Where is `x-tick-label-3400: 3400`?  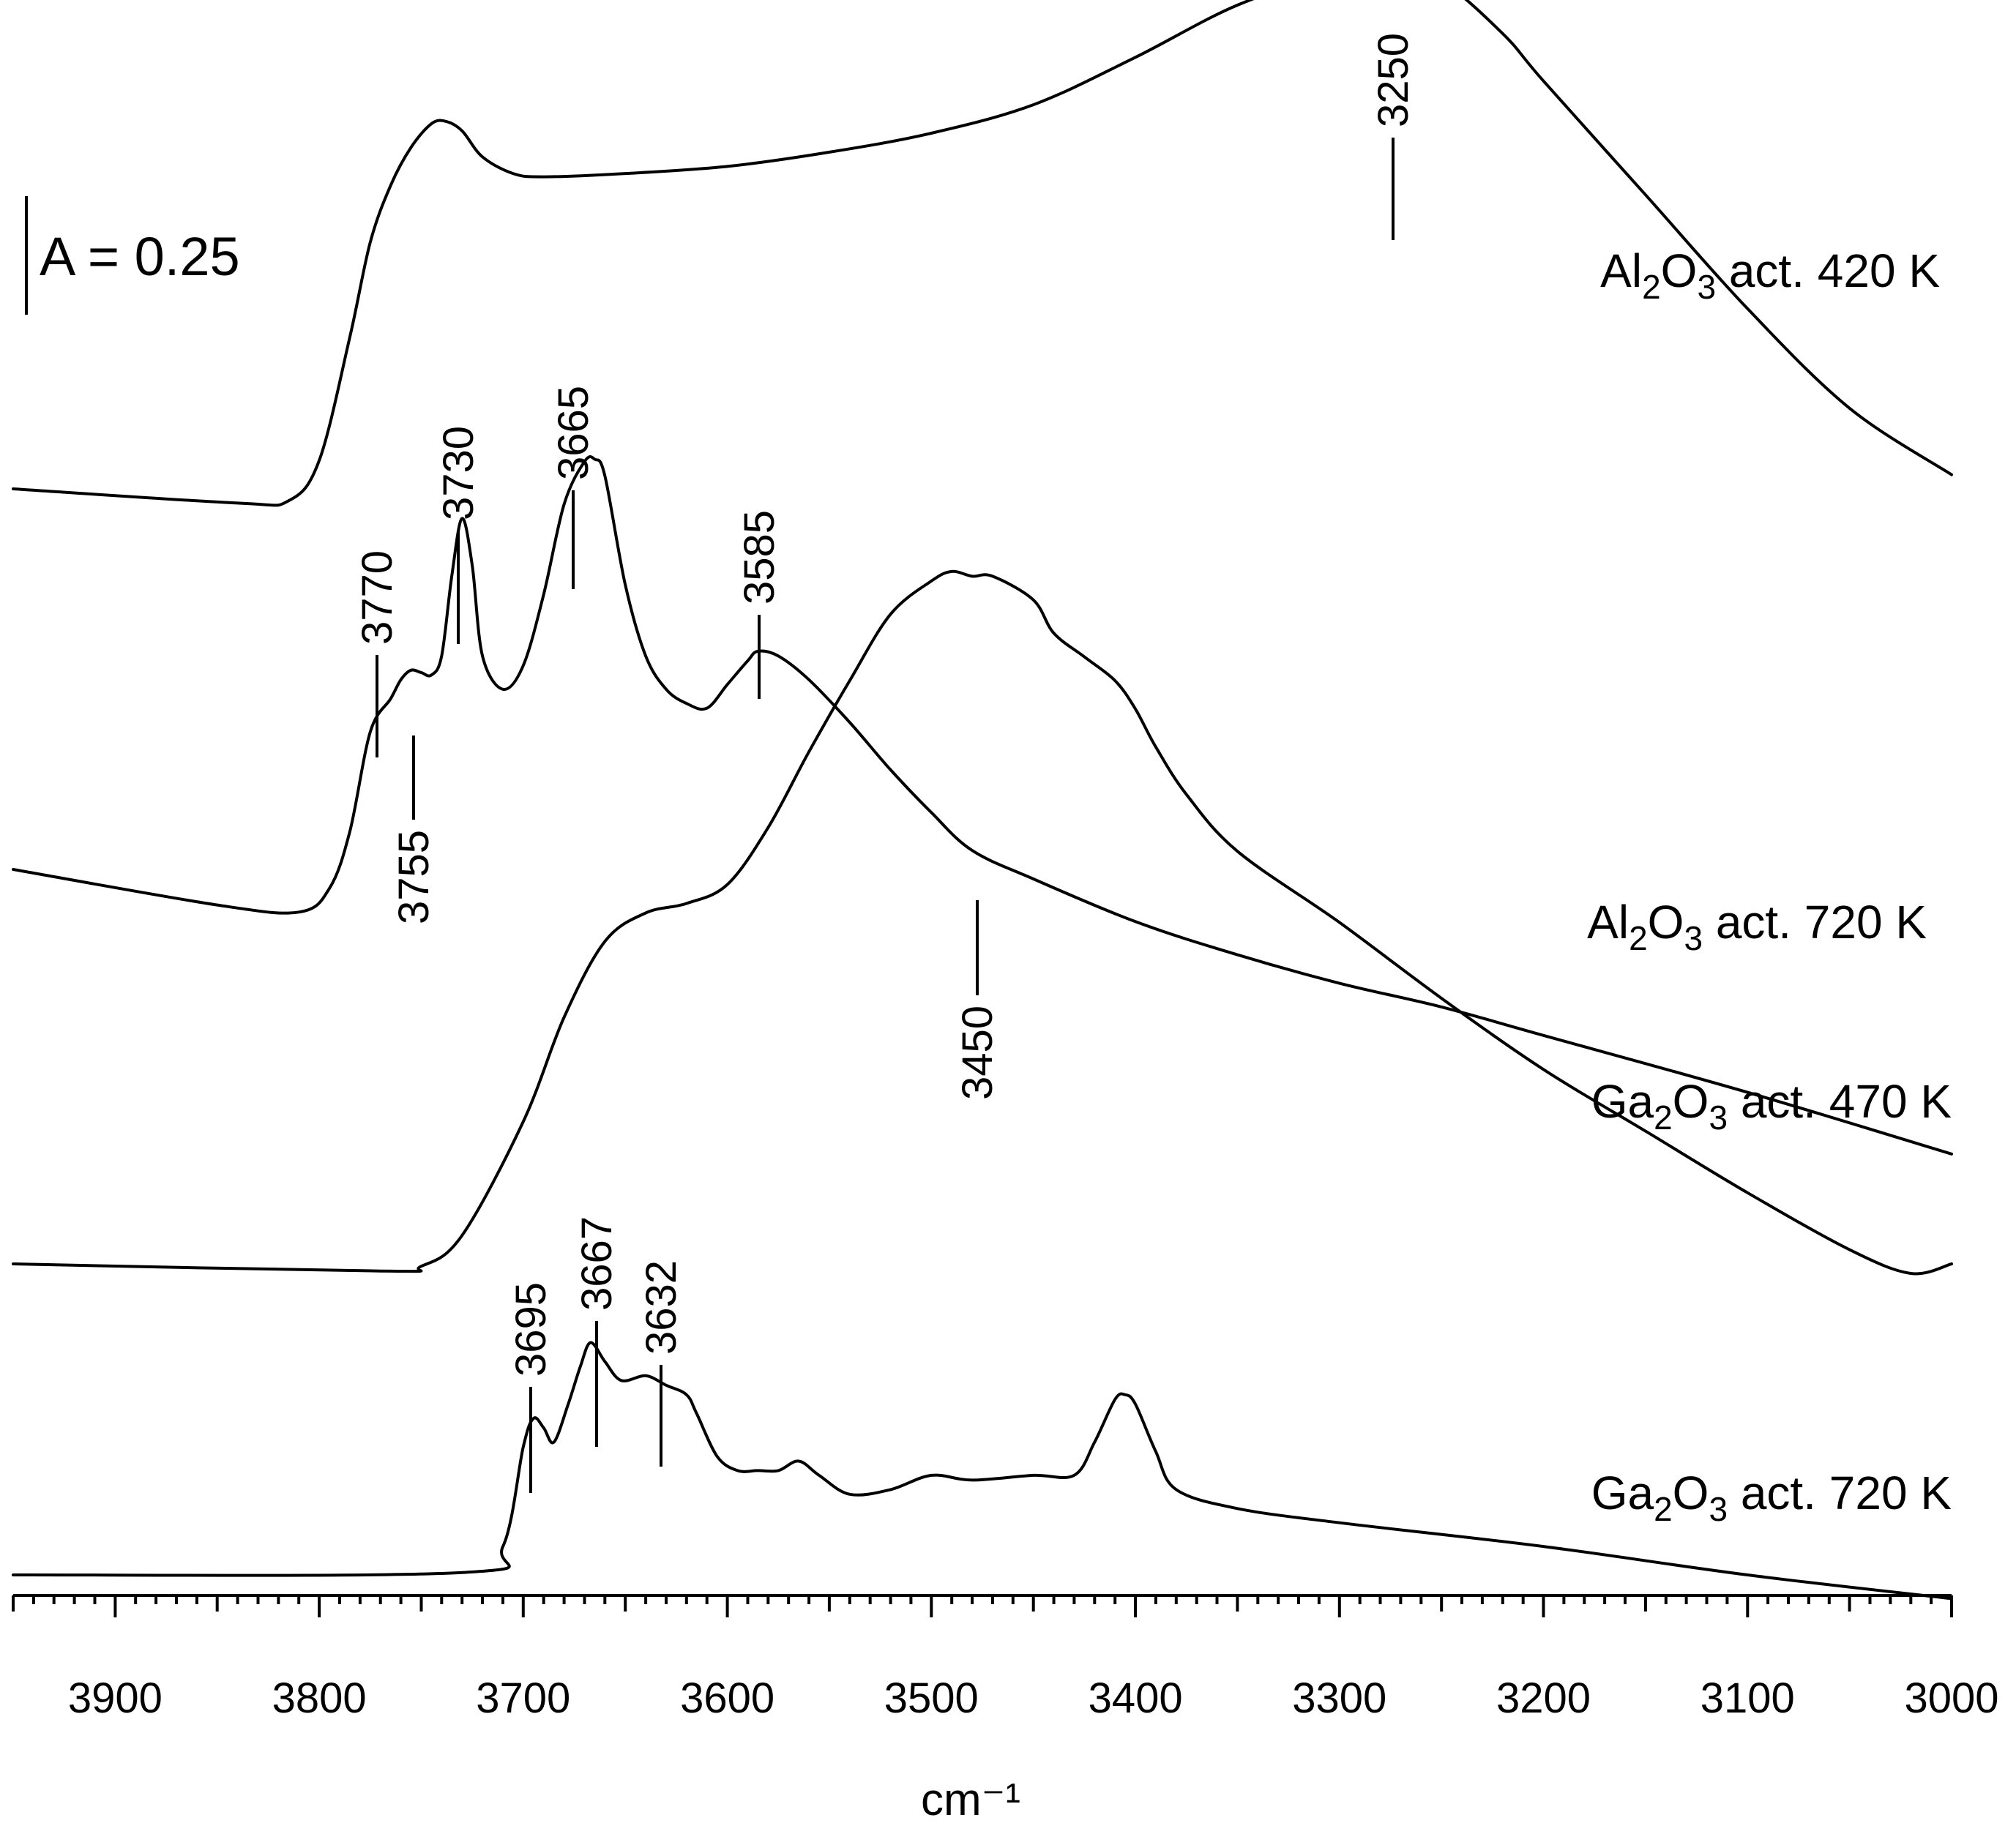
x-tick-label-3400: 3400 is located at coordinates (1136, 1698).